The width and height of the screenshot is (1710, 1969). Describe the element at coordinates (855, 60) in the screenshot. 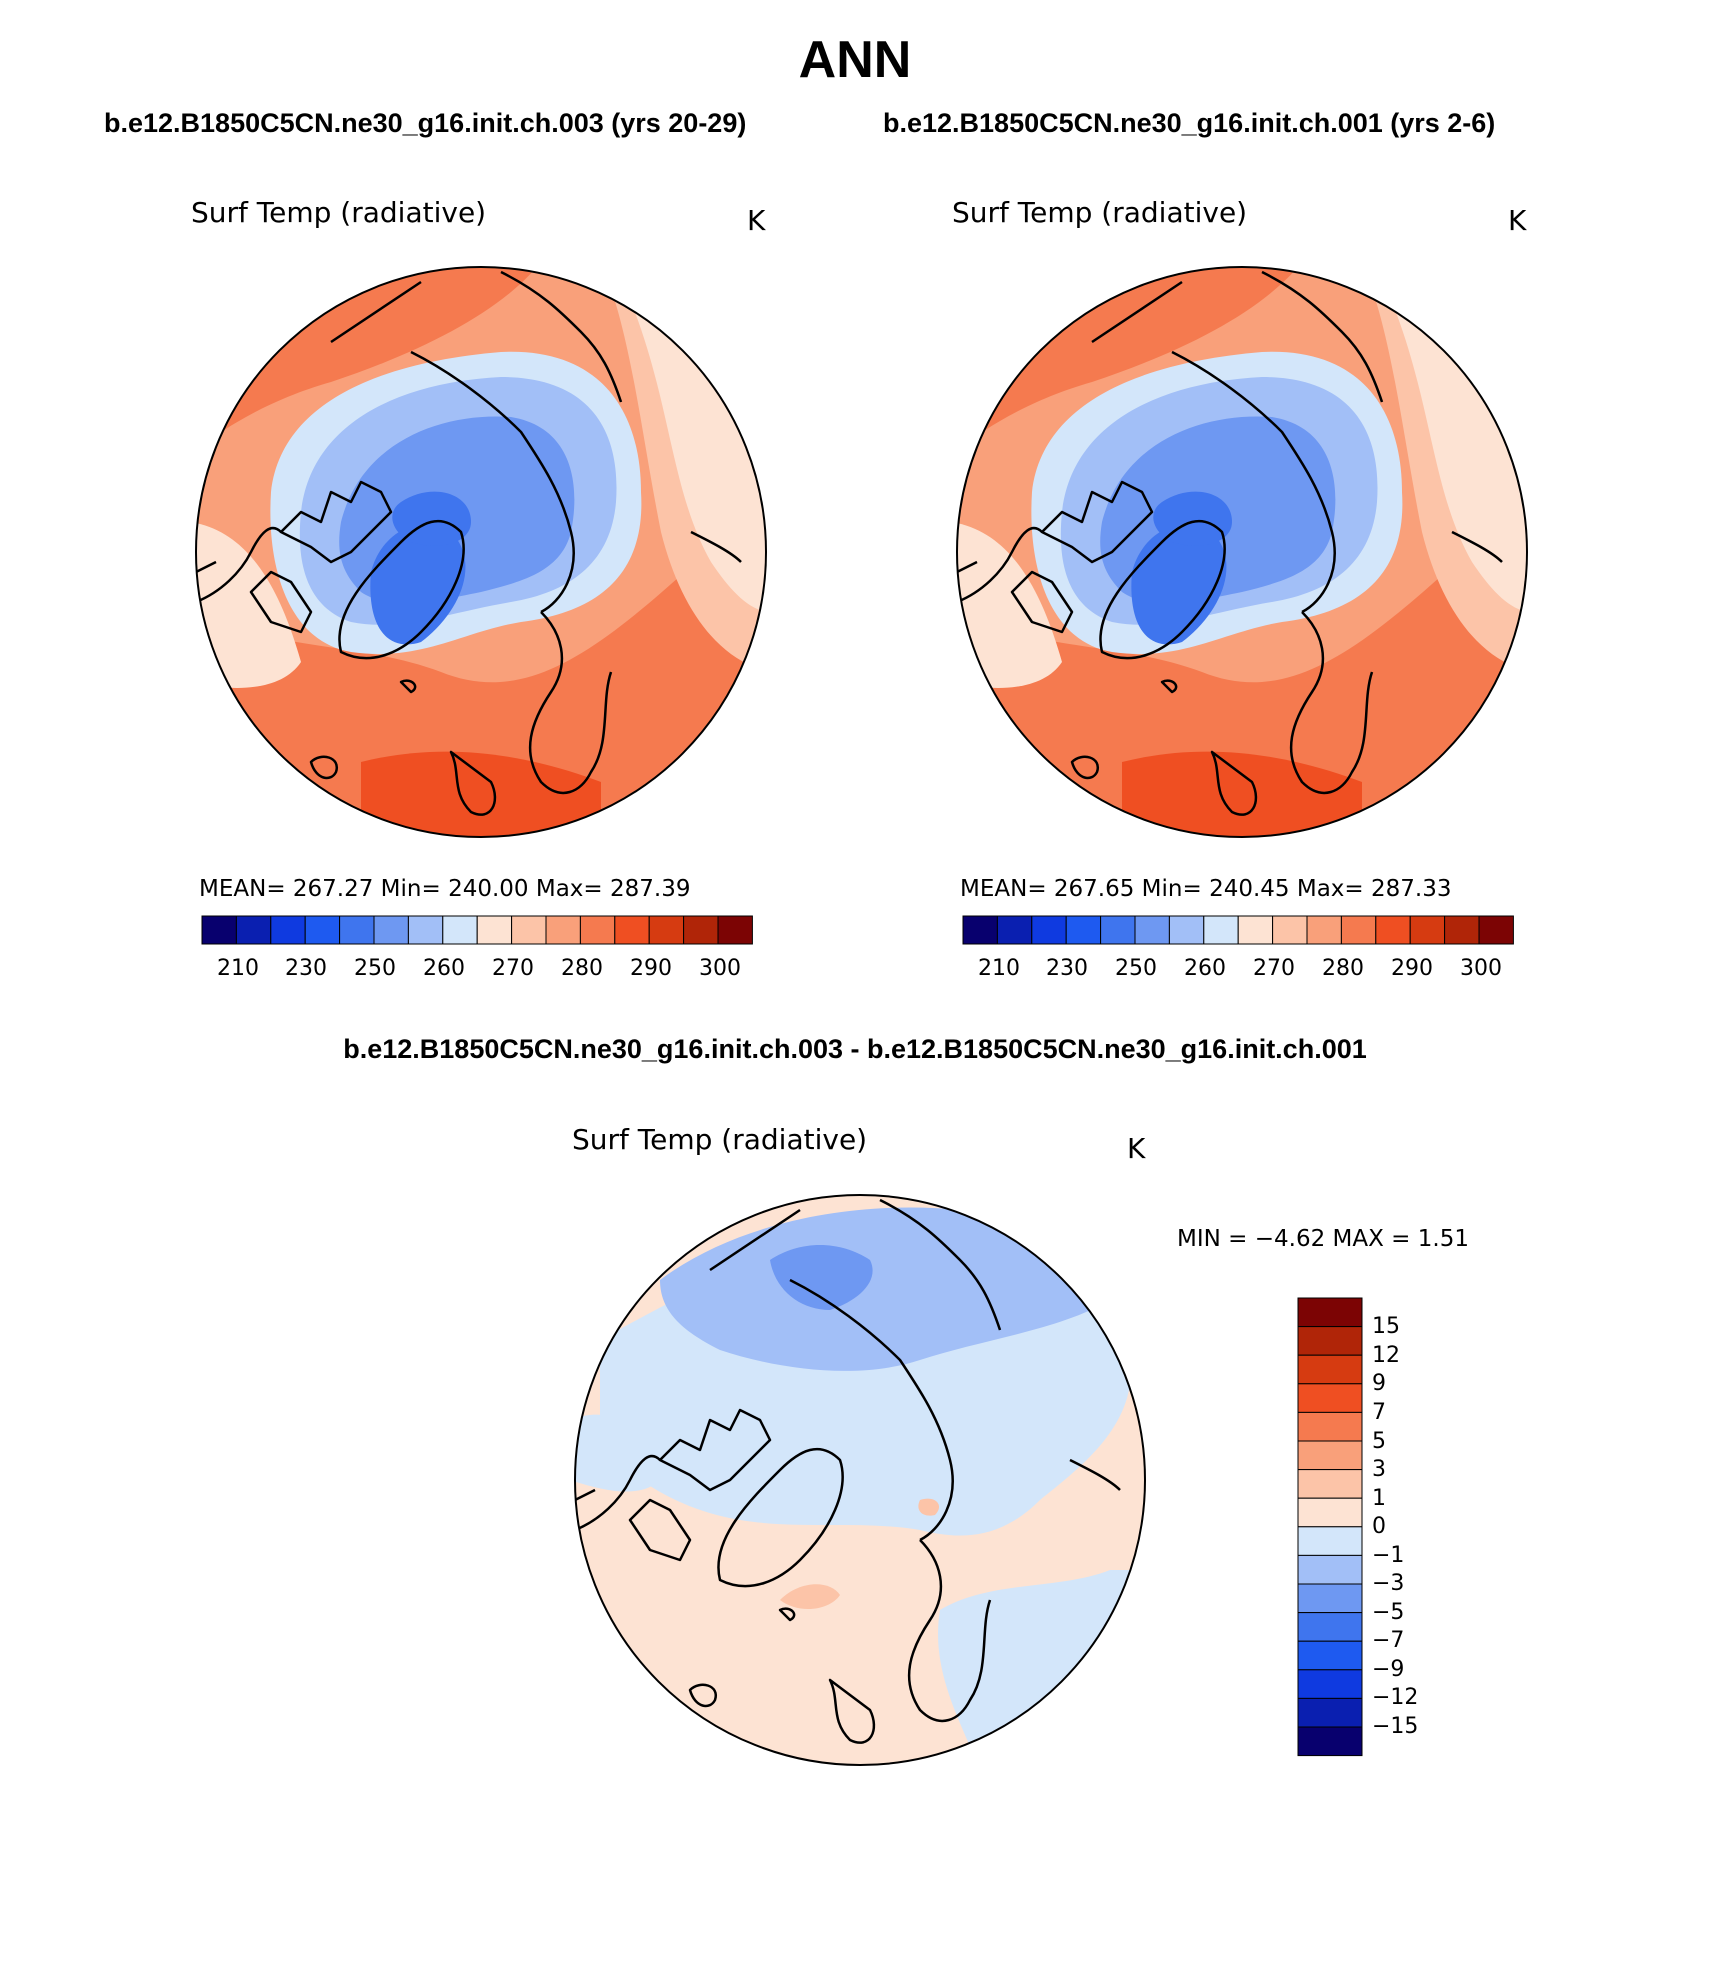

I see `figure-title: ANN` at that location.